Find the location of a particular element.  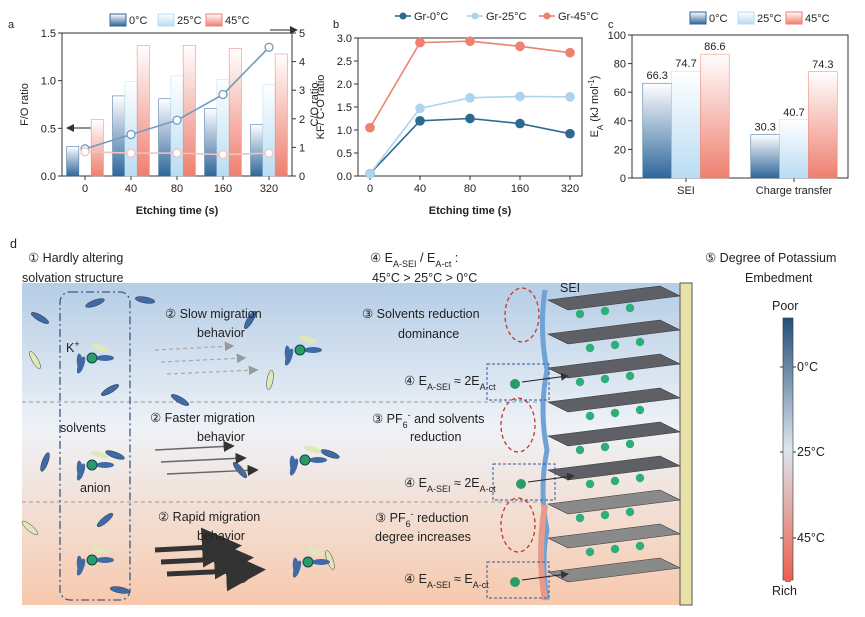

schematic-label: behavior is located at coordinates (221, 333).